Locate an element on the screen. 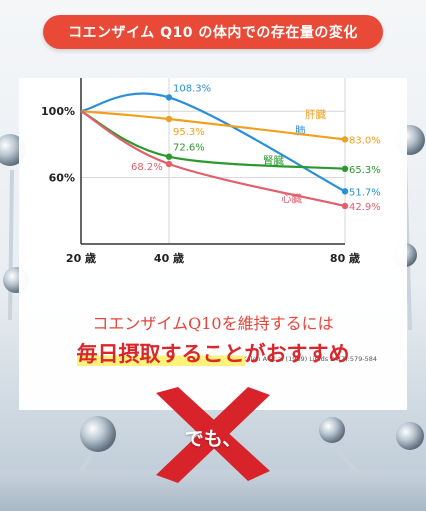 This screenshot has width=426, height=511. headline-rest: がおすすめ is located at coordinates (297, 353).